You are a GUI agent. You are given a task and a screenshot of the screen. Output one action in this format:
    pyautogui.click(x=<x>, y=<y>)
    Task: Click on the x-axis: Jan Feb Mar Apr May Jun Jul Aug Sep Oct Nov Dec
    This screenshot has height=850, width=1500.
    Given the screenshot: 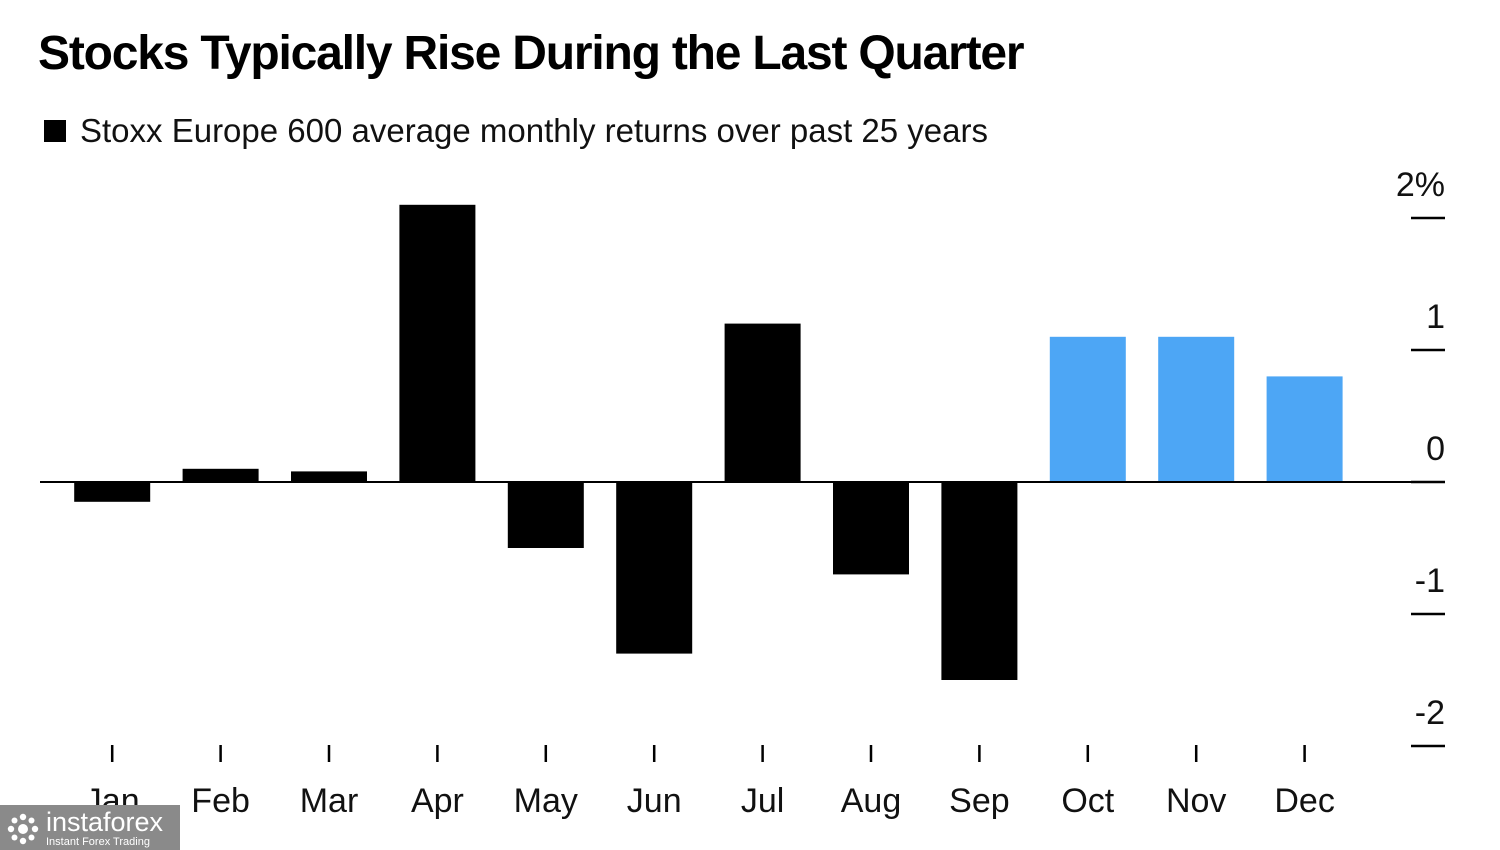 What is the action you would take?
    pyautogui.click(x=710, y=782)
    